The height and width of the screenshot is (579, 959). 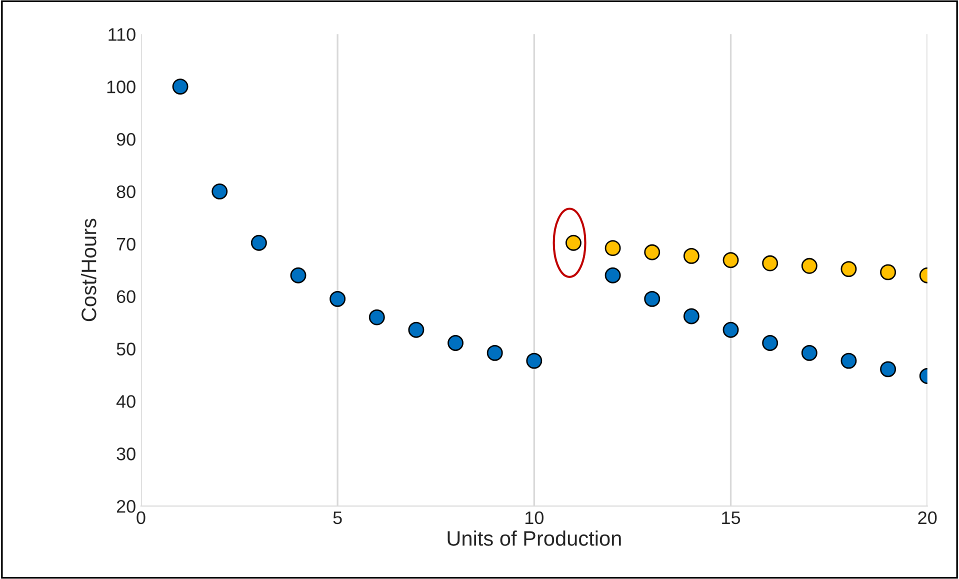 I want to click on y-tick-label: 60, so click(x=126, y=297).